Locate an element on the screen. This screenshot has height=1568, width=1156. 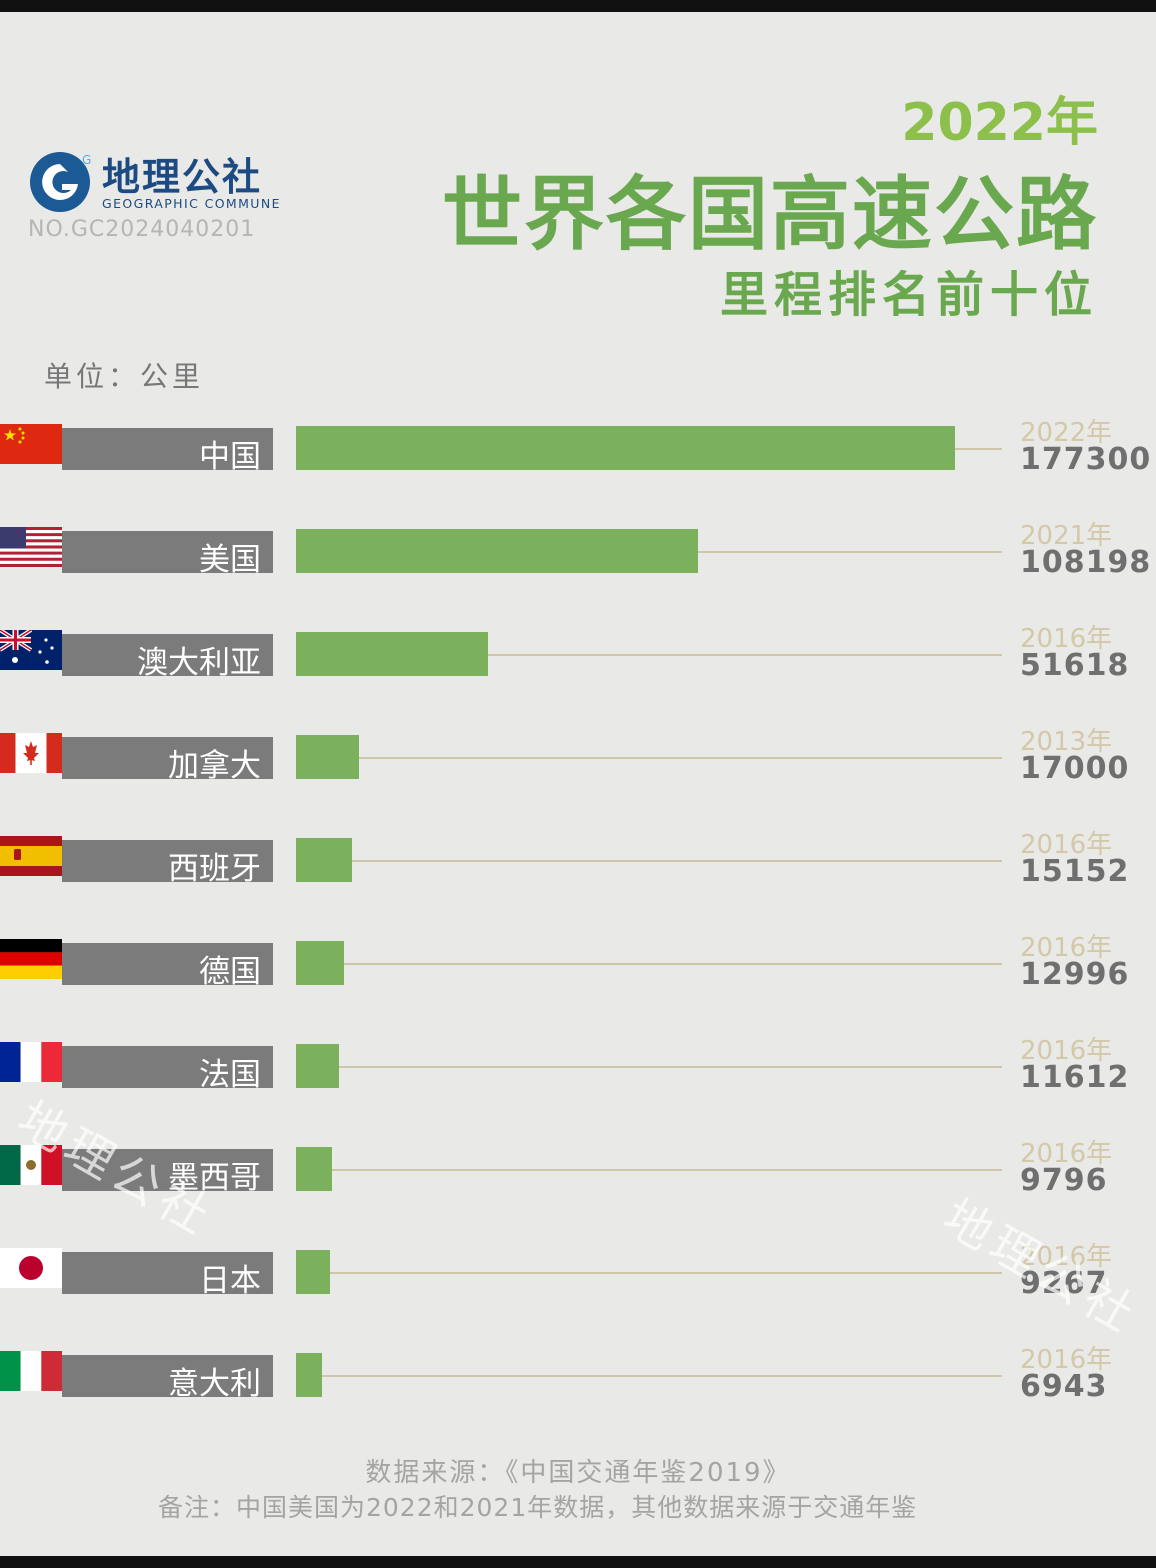
chart-row: 德国 2016年 12996 is located at coordinates (578, 976).